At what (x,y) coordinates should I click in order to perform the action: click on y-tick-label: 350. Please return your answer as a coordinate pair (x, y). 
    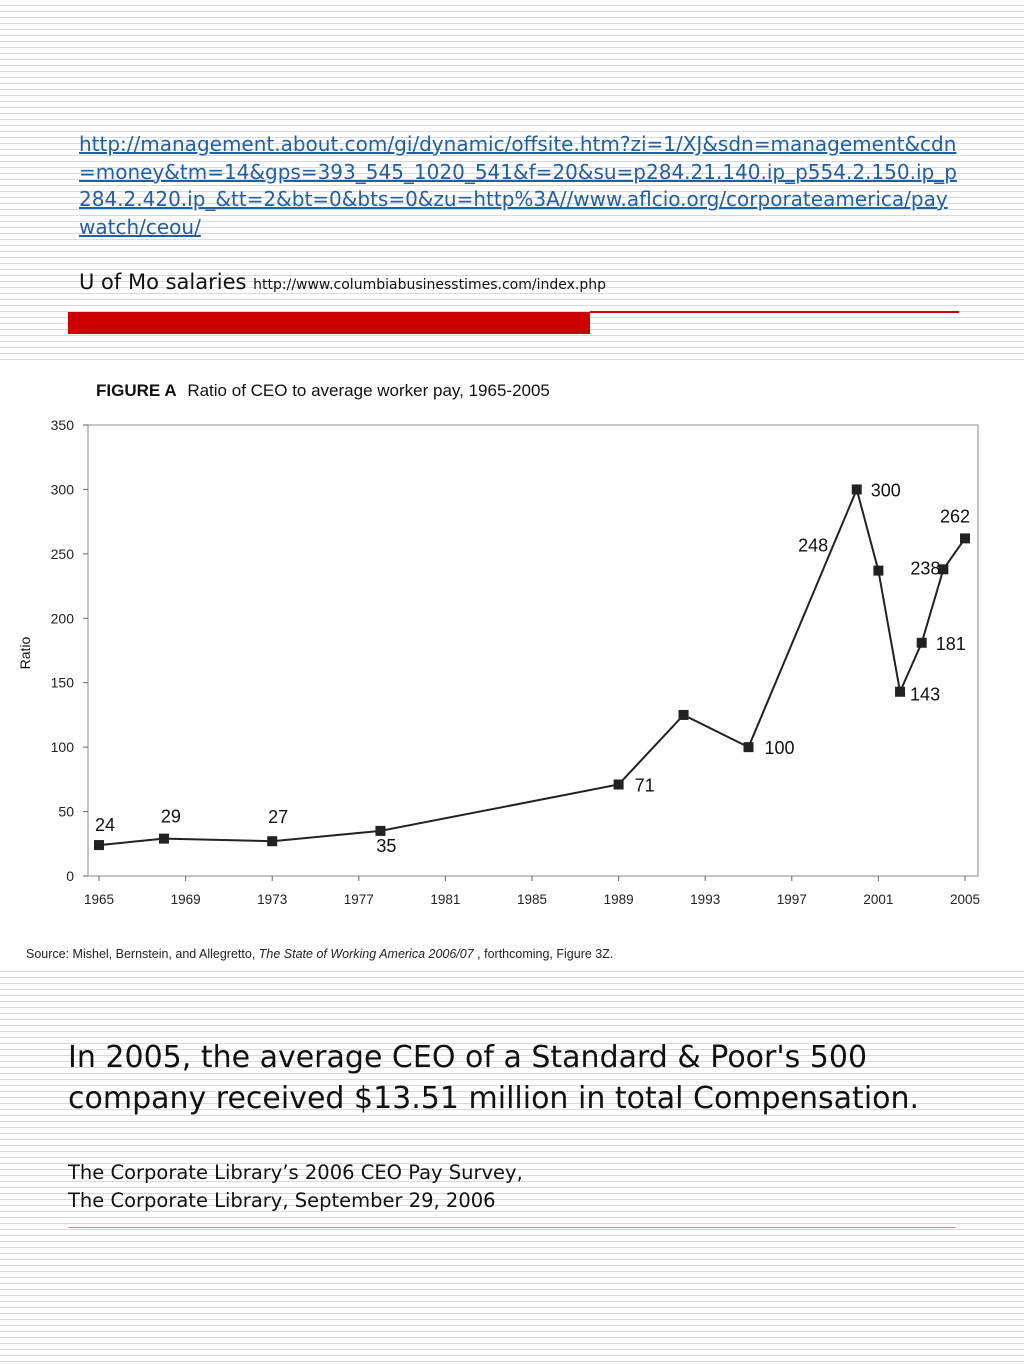
    Looking at the image, I should click on (63, 425).